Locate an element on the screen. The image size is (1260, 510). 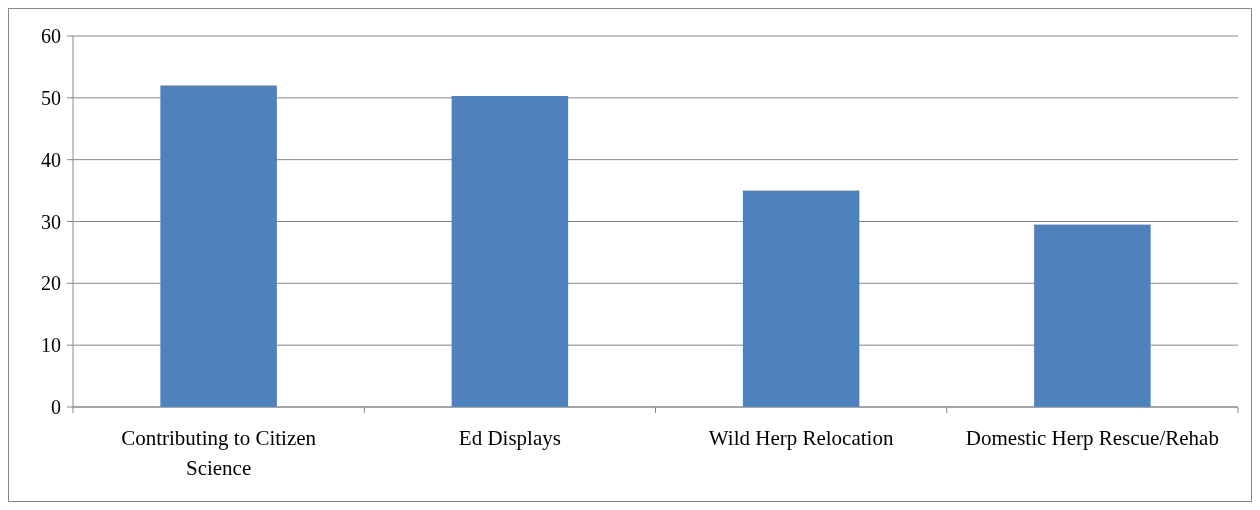
x-tick-label: Domestic Herp Rescue/Rehab is located at coordinates (1092, 438).